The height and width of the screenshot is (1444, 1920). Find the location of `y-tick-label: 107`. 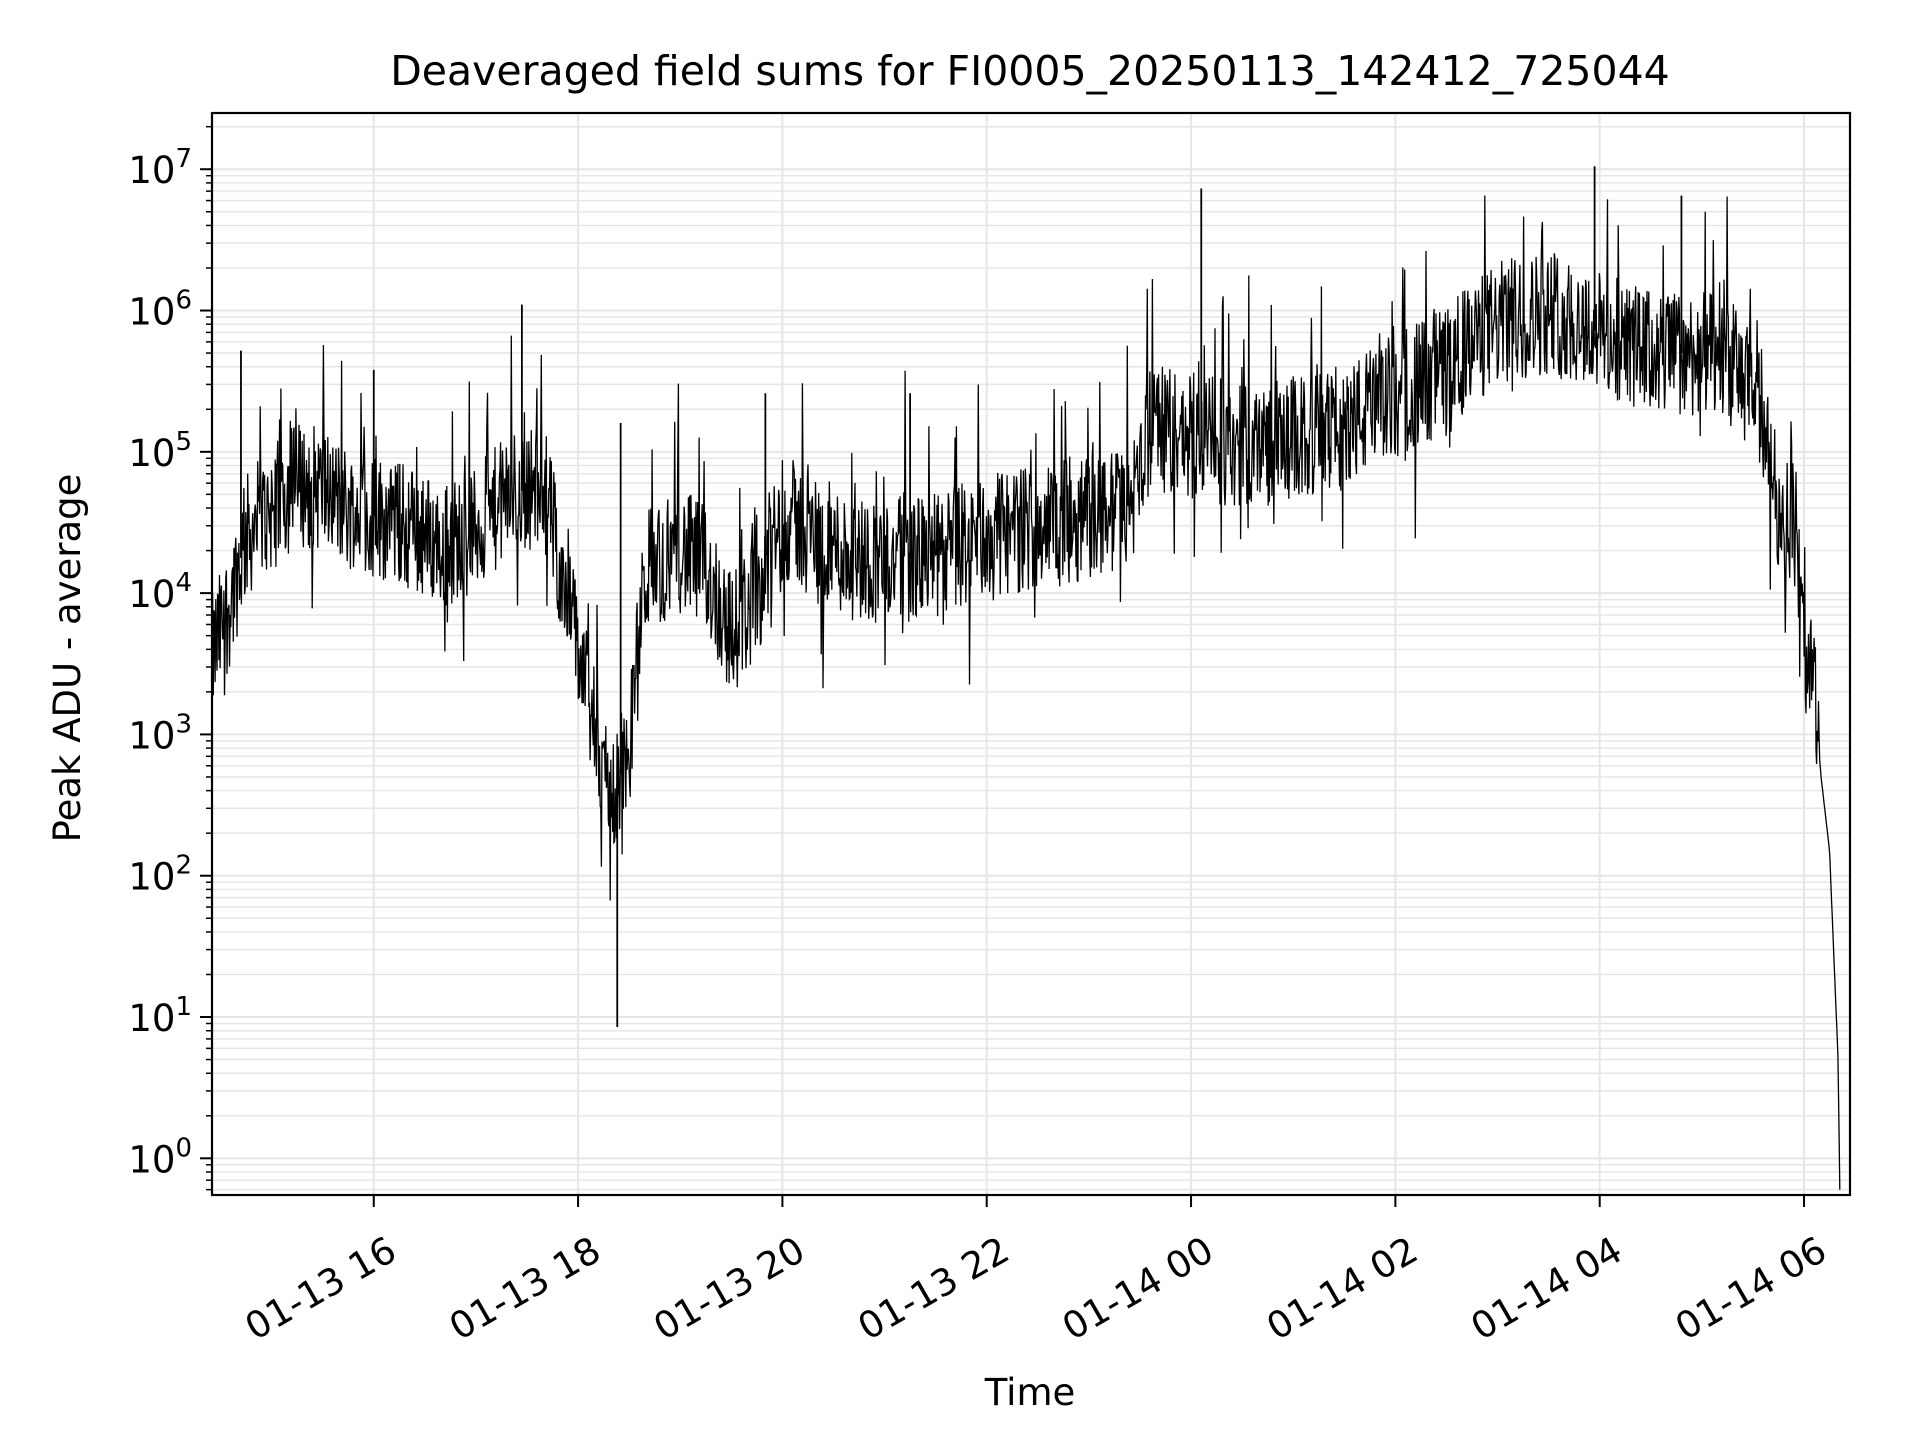

y-tick-label: 107 is located at coordinates (160, 168).